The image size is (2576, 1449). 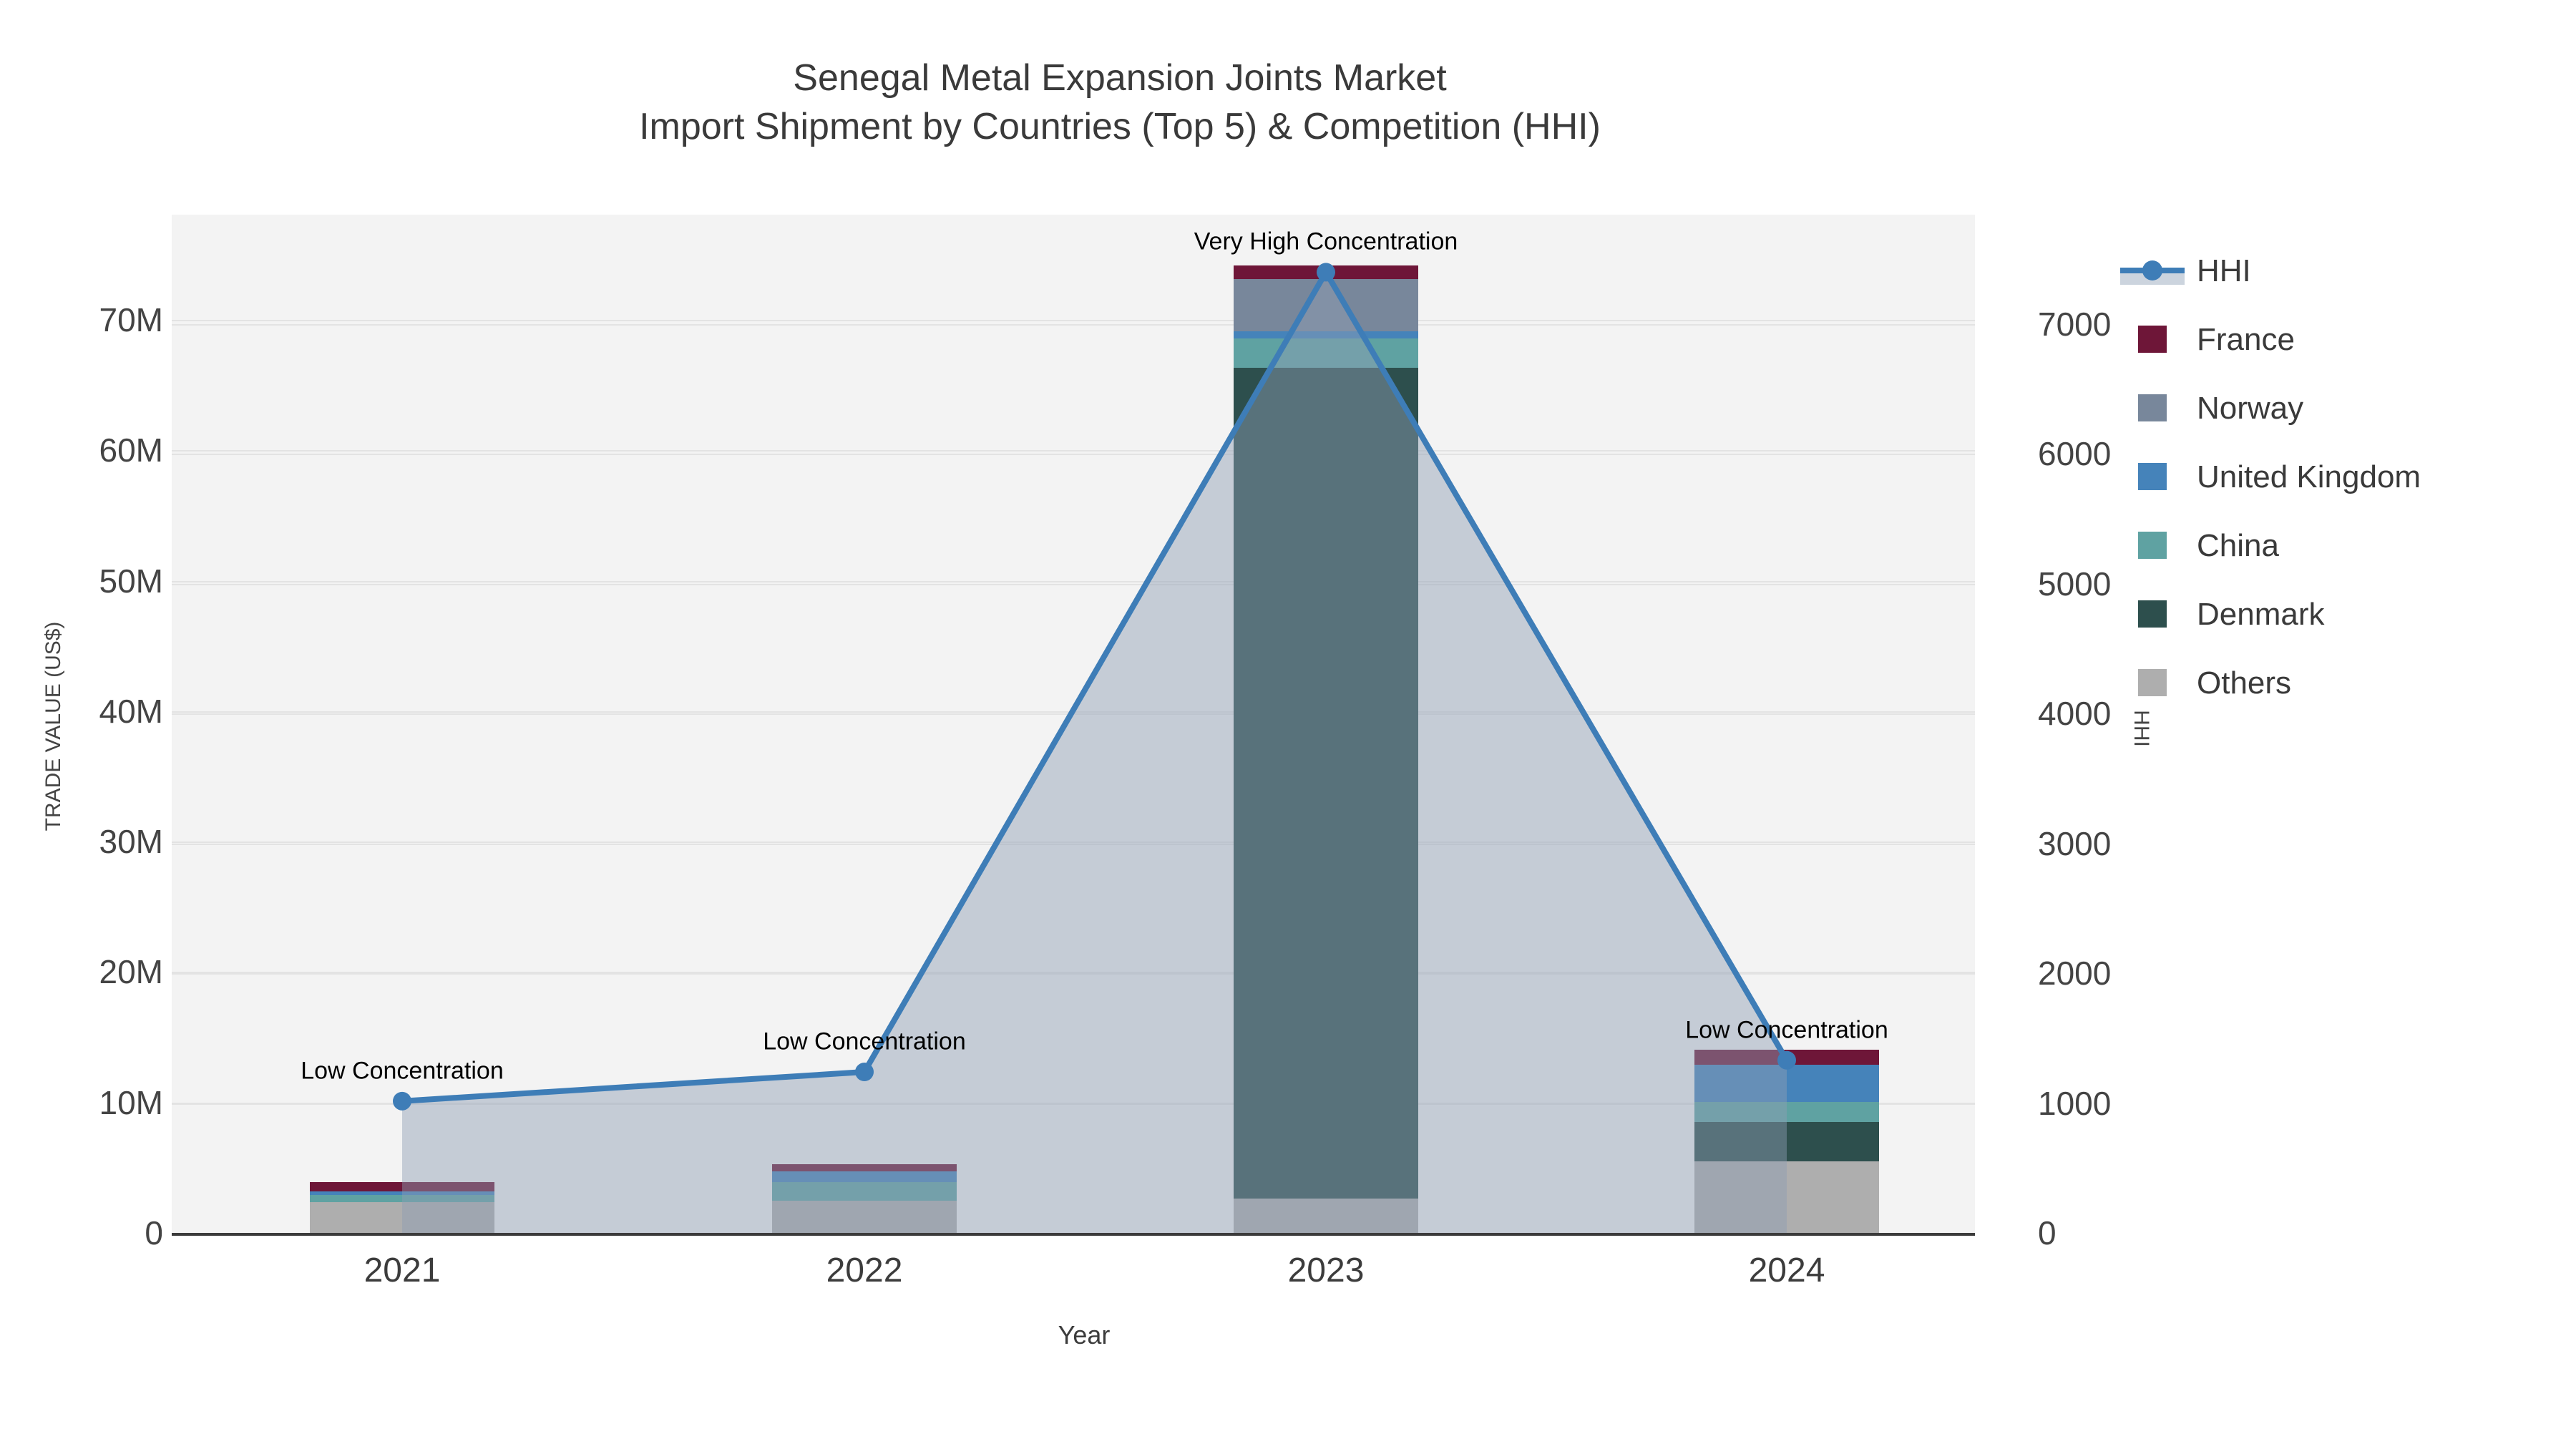 What do you see at coordinates (131, 711) in the screenshot?
I see `y-left-tick-40M: 40M` at bounding box center [131, 711].